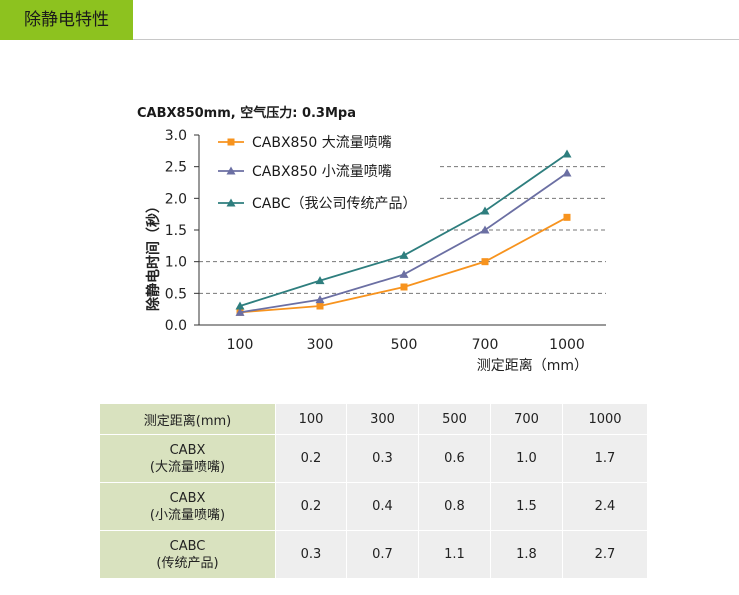 This screenshot has height=595, width=739. What do you see at coordinates (311, 419) in the screenshot?
I see `table-col-header: 100` at bounding box center [311, 419].